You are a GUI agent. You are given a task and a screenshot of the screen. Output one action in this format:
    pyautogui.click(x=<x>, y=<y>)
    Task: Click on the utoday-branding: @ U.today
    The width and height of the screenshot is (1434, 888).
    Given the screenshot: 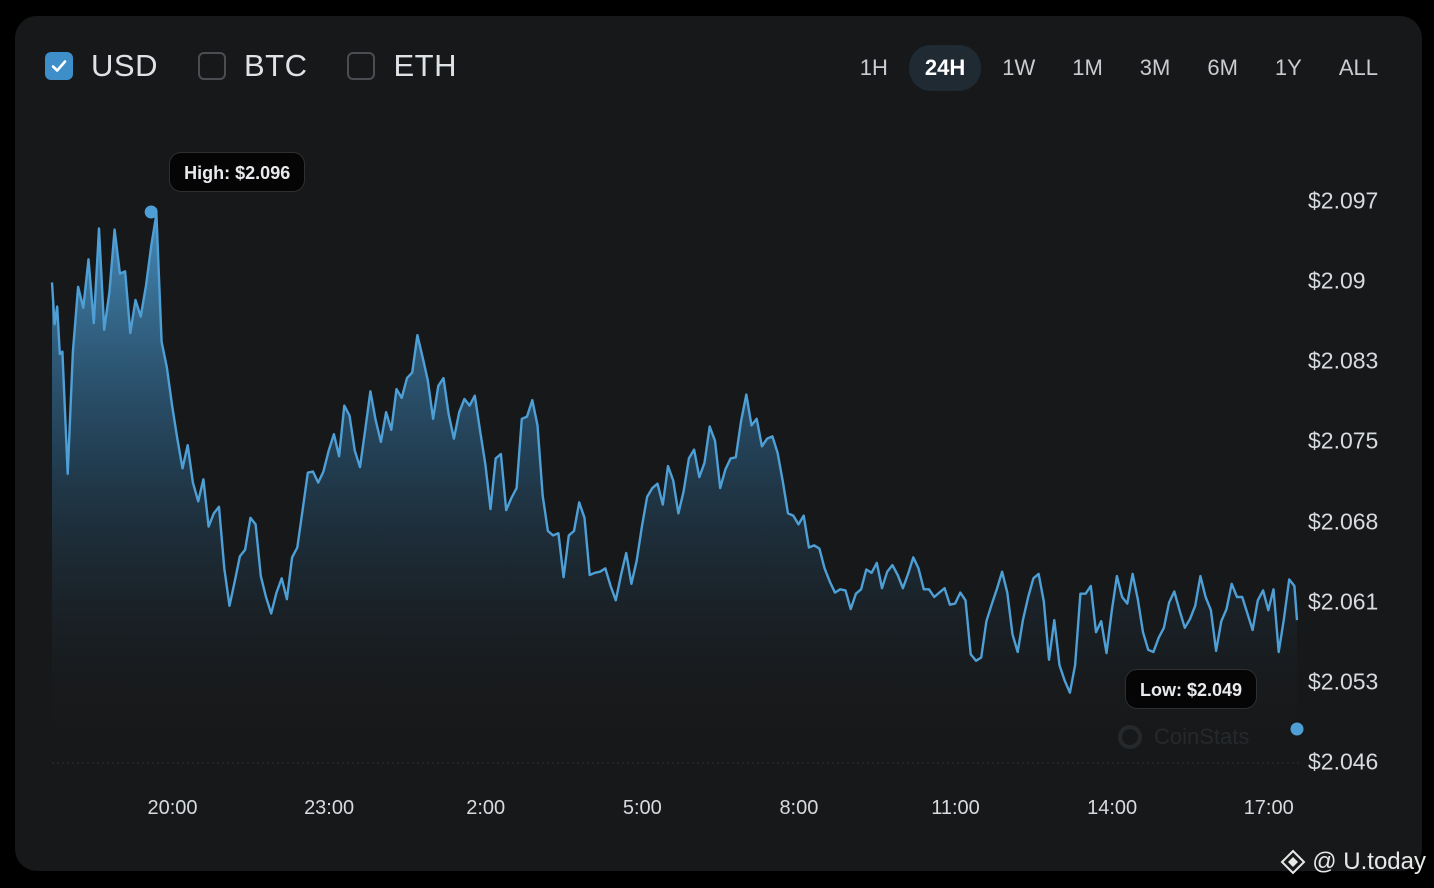 What is the action you would take?
    pyautogui.click(x=1353, y=862)
    